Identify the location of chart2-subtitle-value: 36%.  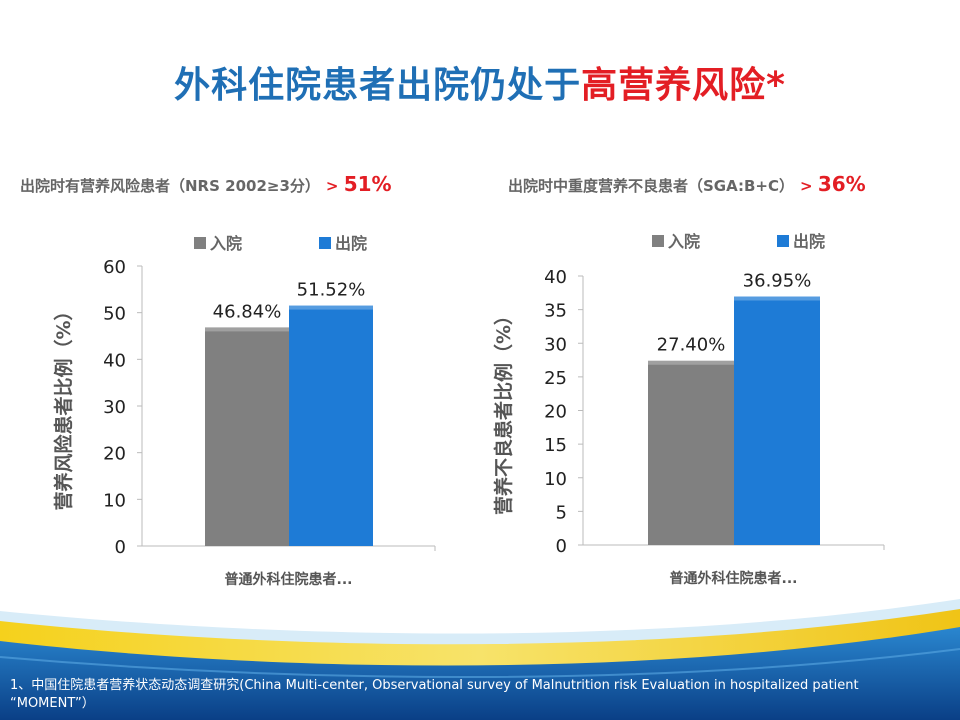
(841, 184).